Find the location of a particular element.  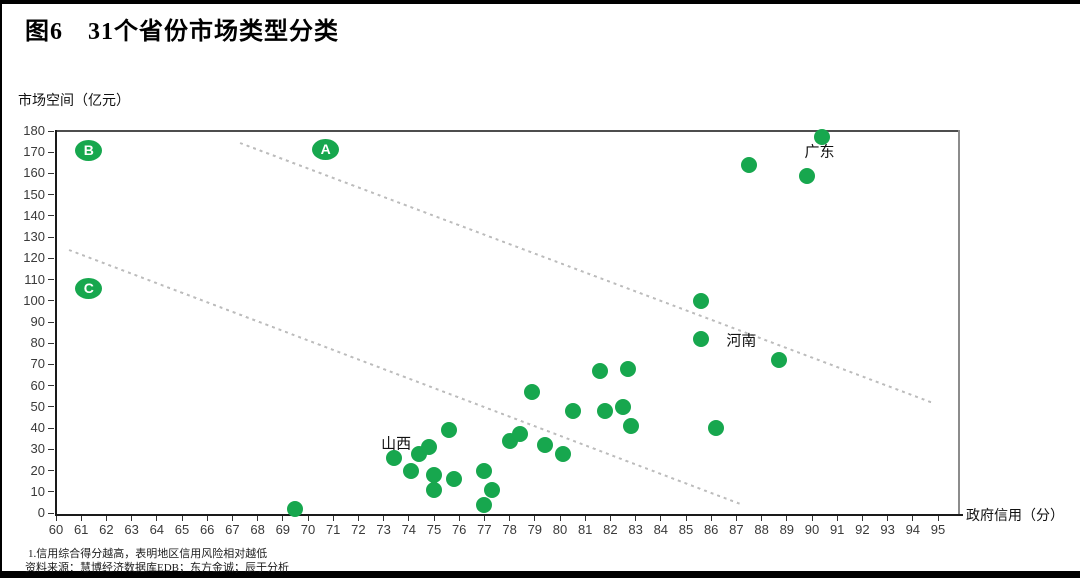

x-axis-tick-label: 92 is located at coordinates (862, 529).